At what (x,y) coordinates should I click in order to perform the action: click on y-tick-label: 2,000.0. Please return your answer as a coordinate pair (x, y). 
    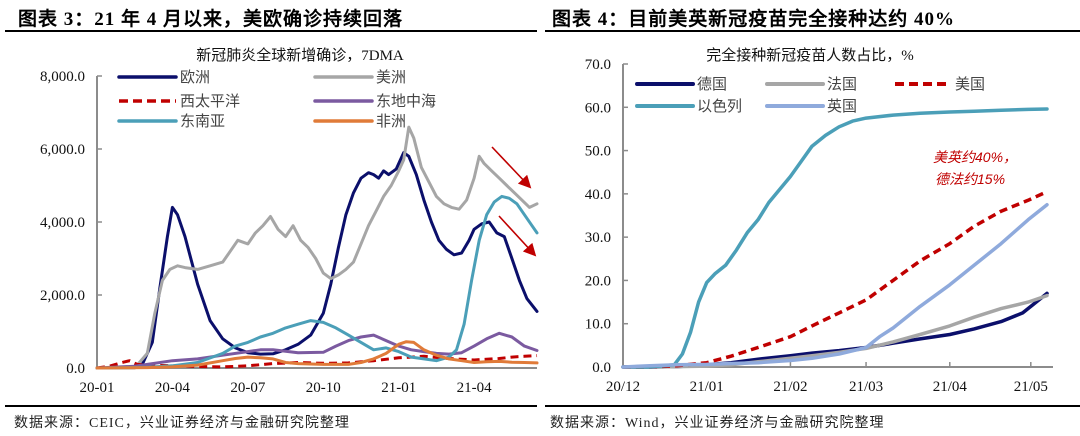
    Looking at the image, I should click on (62, 296).